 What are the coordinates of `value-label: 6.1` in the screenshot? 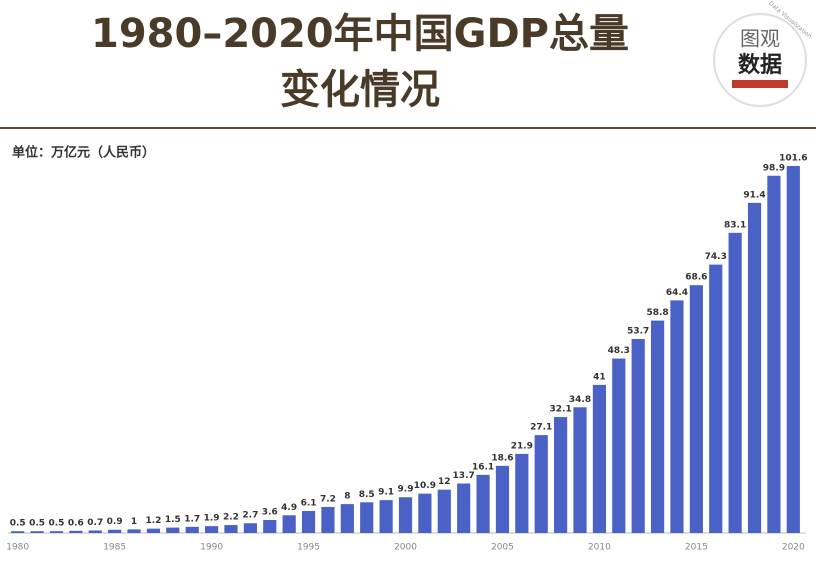 It's located at (309, 503).